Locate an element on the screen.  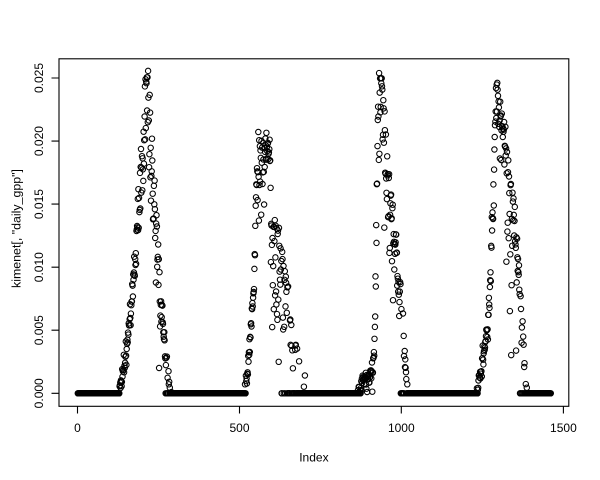
svg-text: Index is located at coordinates (313, 458).